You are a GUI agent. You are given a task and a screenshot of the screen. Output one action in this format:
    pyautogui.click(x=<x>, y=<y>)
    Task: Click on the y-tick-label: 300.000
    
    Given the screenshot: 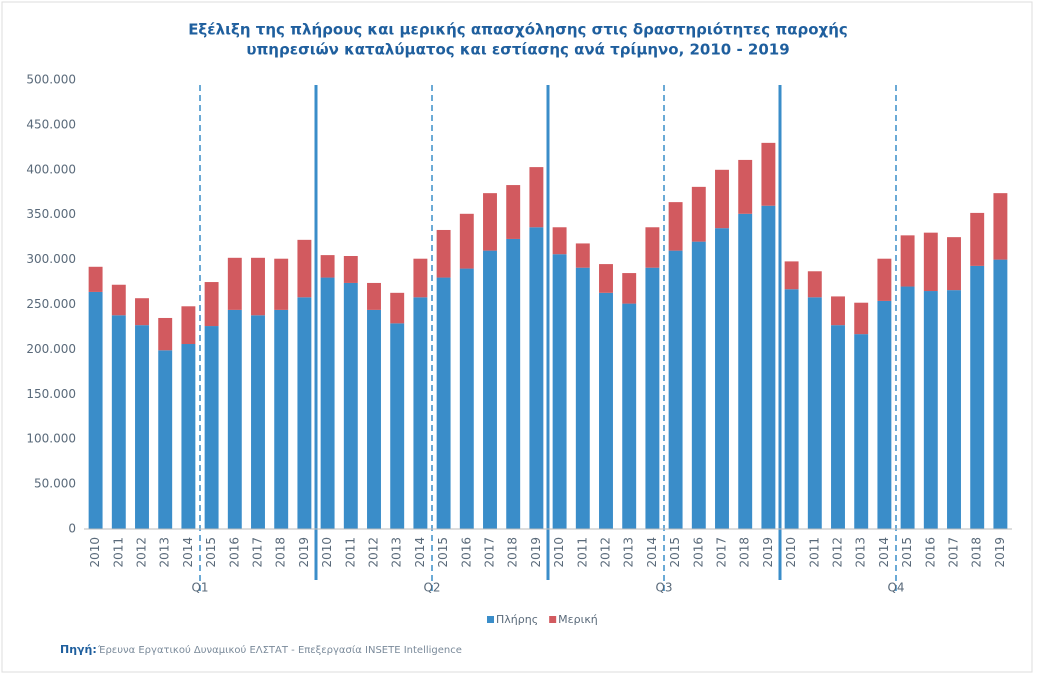 What is the action you would take?
    pyautogui.click(x=51, y=259)
    